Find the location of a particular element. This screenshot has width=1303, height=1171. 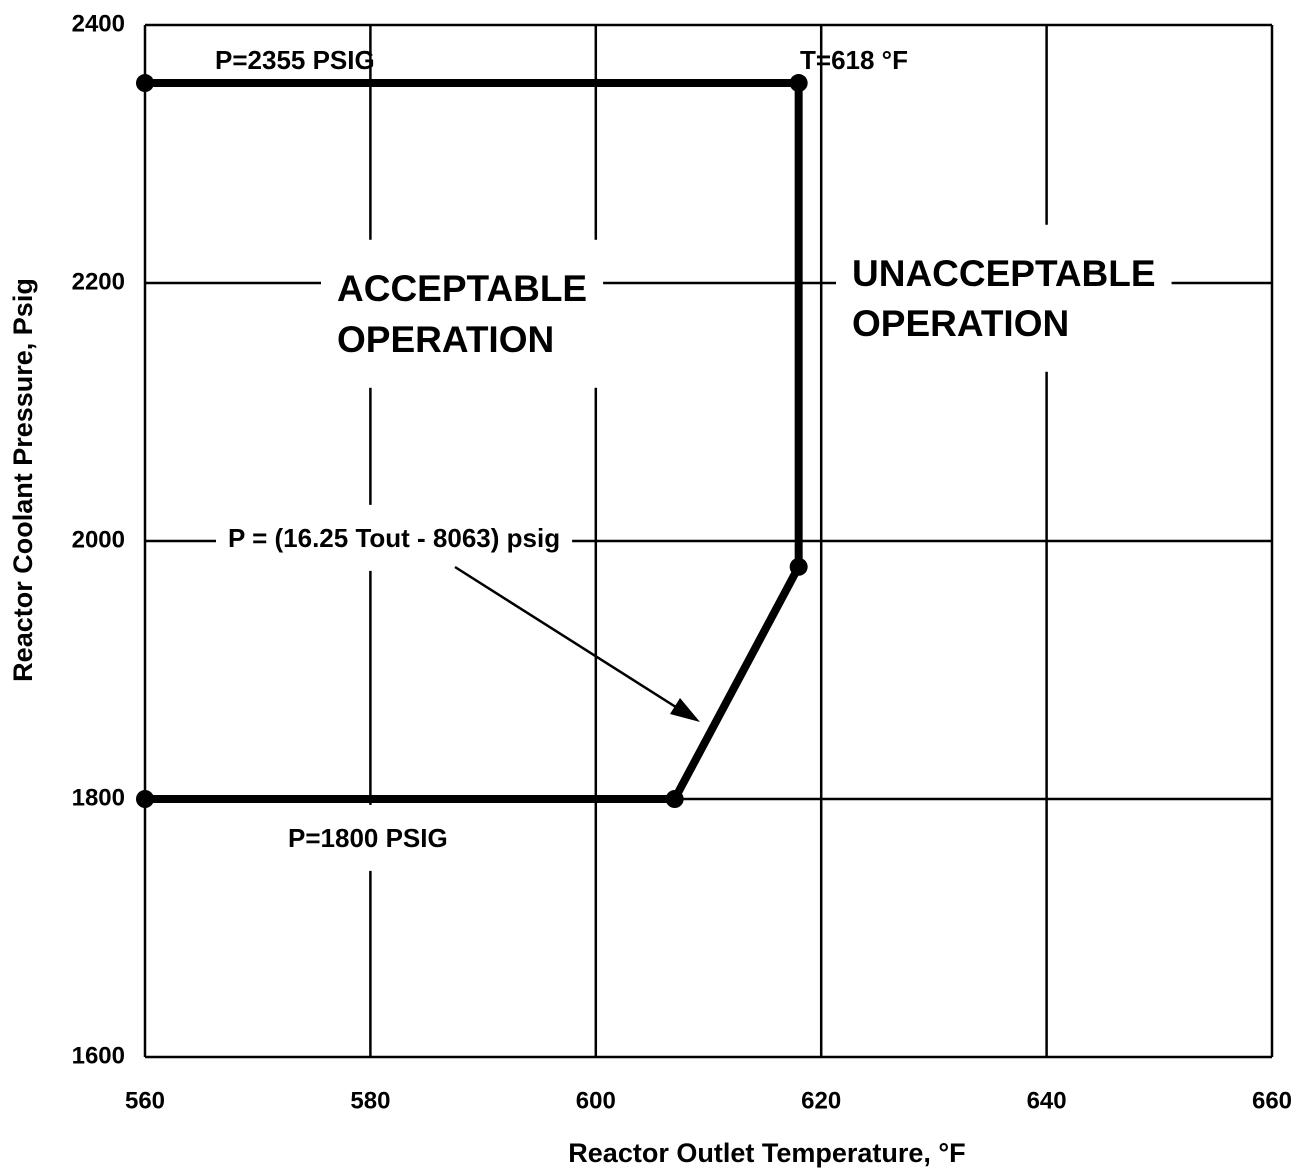

y-tick-label: 1800 is located at coordinates (98, 797).